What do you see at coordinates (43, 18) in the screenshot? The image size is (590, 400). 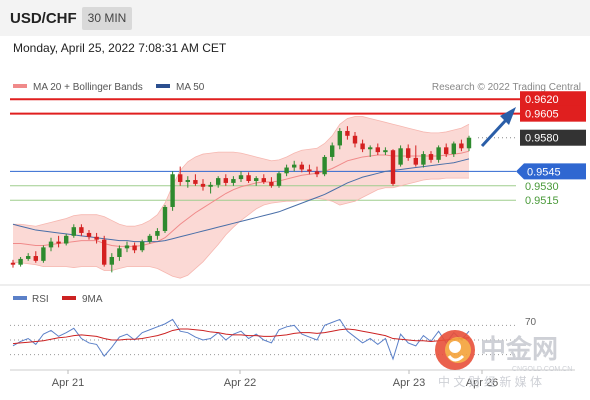 I see `symbol-title: USD/CHF` at bounding box center [43, 18].